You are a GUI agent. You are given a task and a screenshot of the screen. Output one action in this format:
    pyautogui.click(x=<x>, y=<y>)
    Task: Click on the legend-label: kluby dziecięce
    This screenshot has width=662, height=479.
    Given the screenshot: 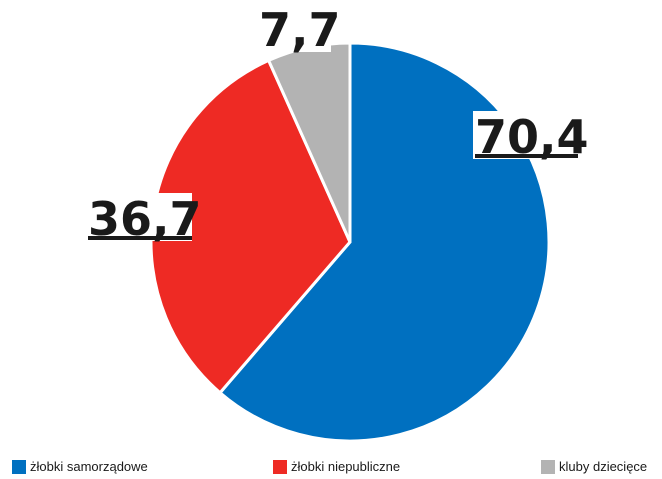 What is the action you would take?
    pyautogui.click(x=603, y=466)
    